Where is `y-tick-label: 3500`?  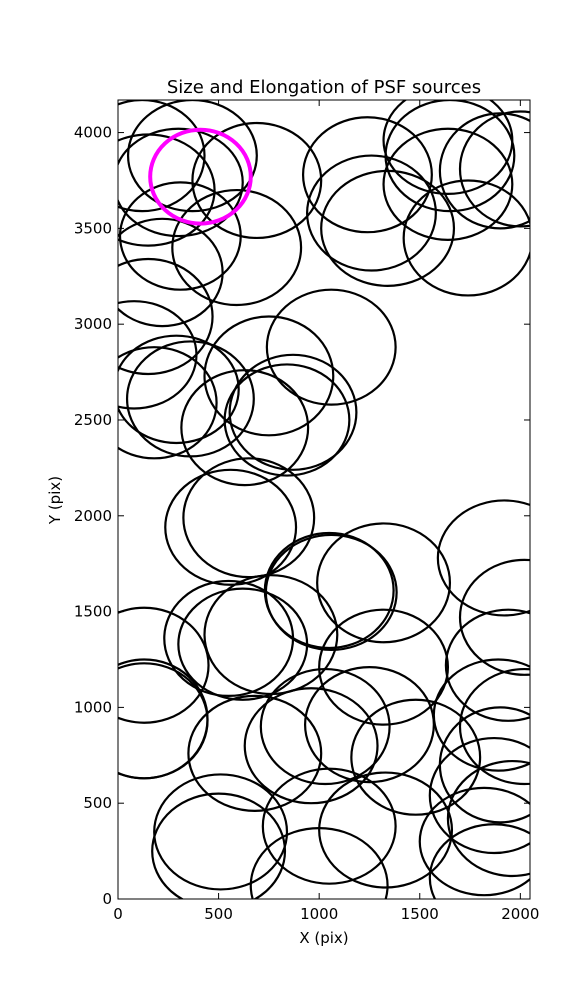 y-tick-label: 3500 is located at coordinates (93, 228).